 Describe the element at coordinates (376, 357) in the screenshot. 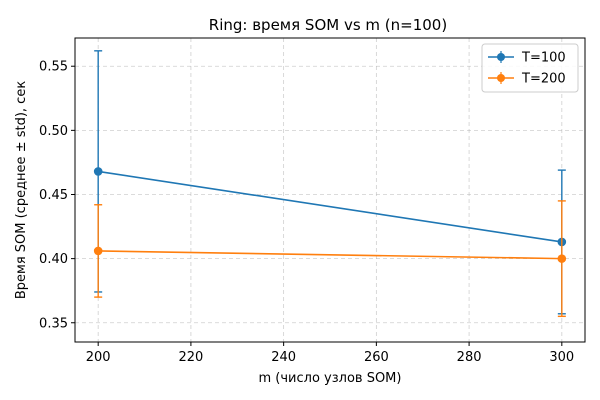

I see `x-tick-label: 260` at that location.